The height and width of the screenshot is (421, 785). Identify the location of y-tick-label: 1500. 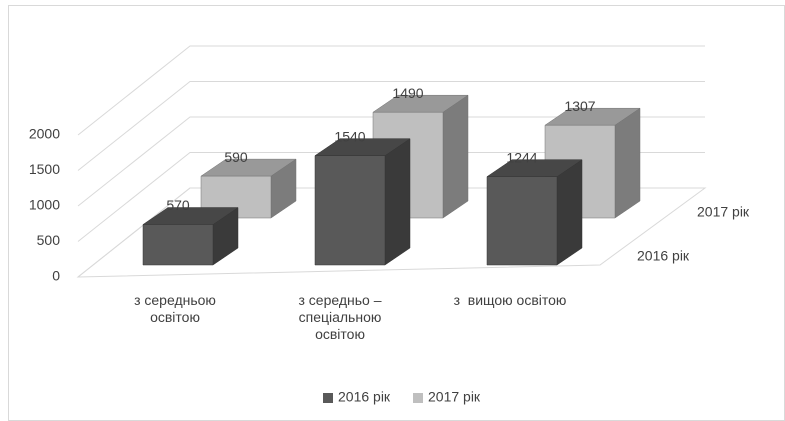
(44, 169).